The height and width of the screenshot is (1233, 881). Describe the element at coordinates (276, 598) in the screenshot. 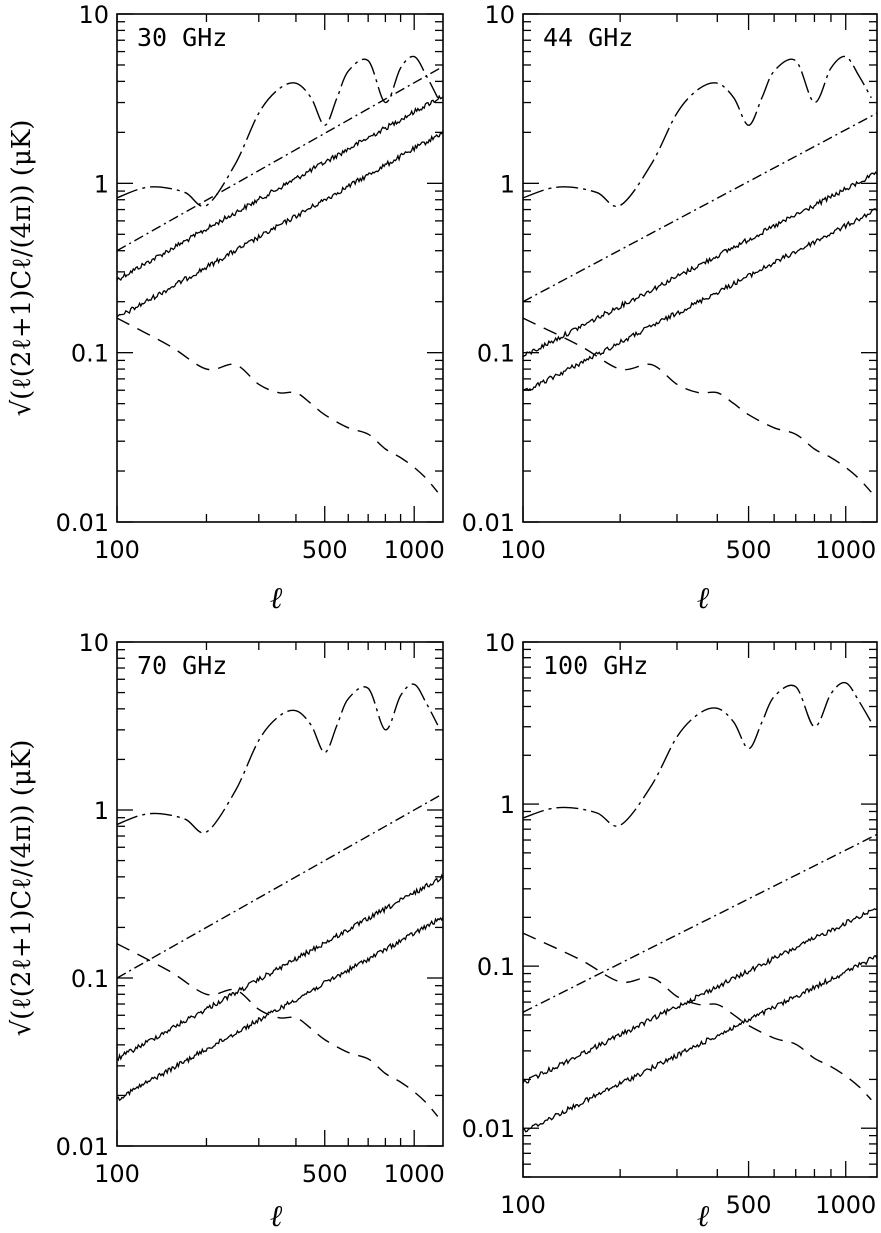

I see `x-axis-title-top-left: ℓ` at that location.